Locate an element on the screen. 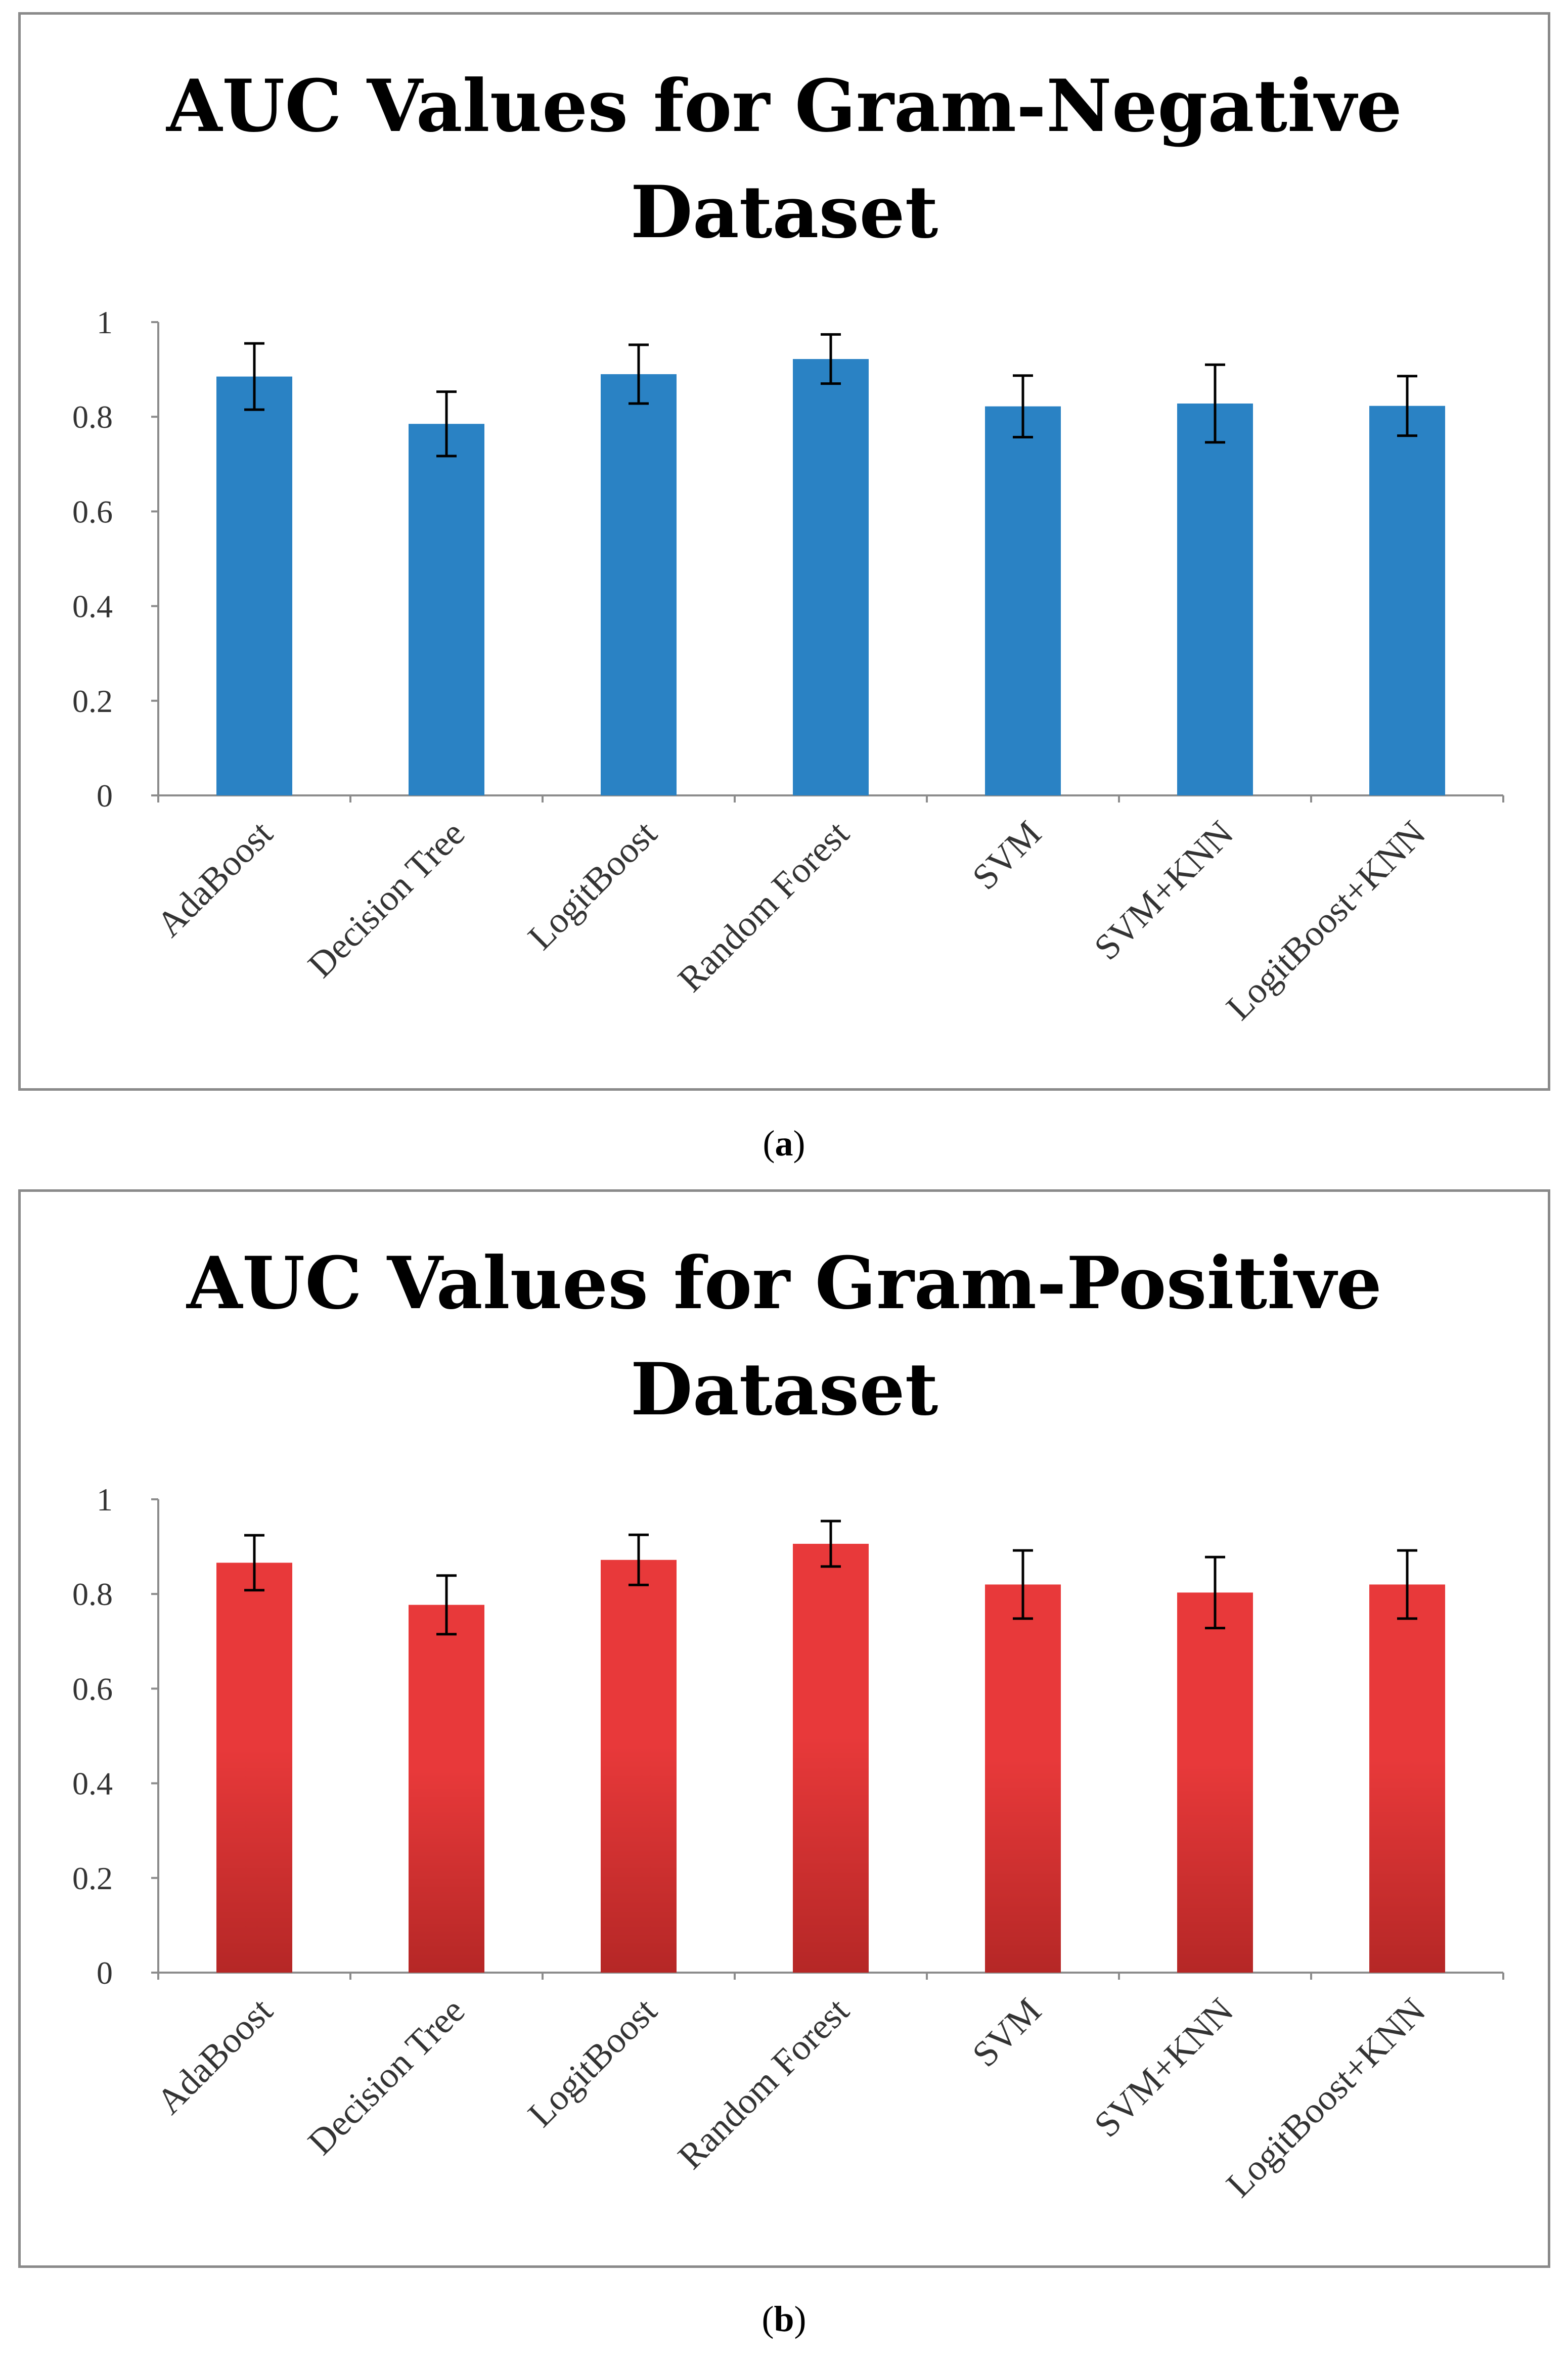 Image resolution: width=1568 pixels, height=2364 pixels. figure-caption-b: (b) is located at coordinates (784, 2319).